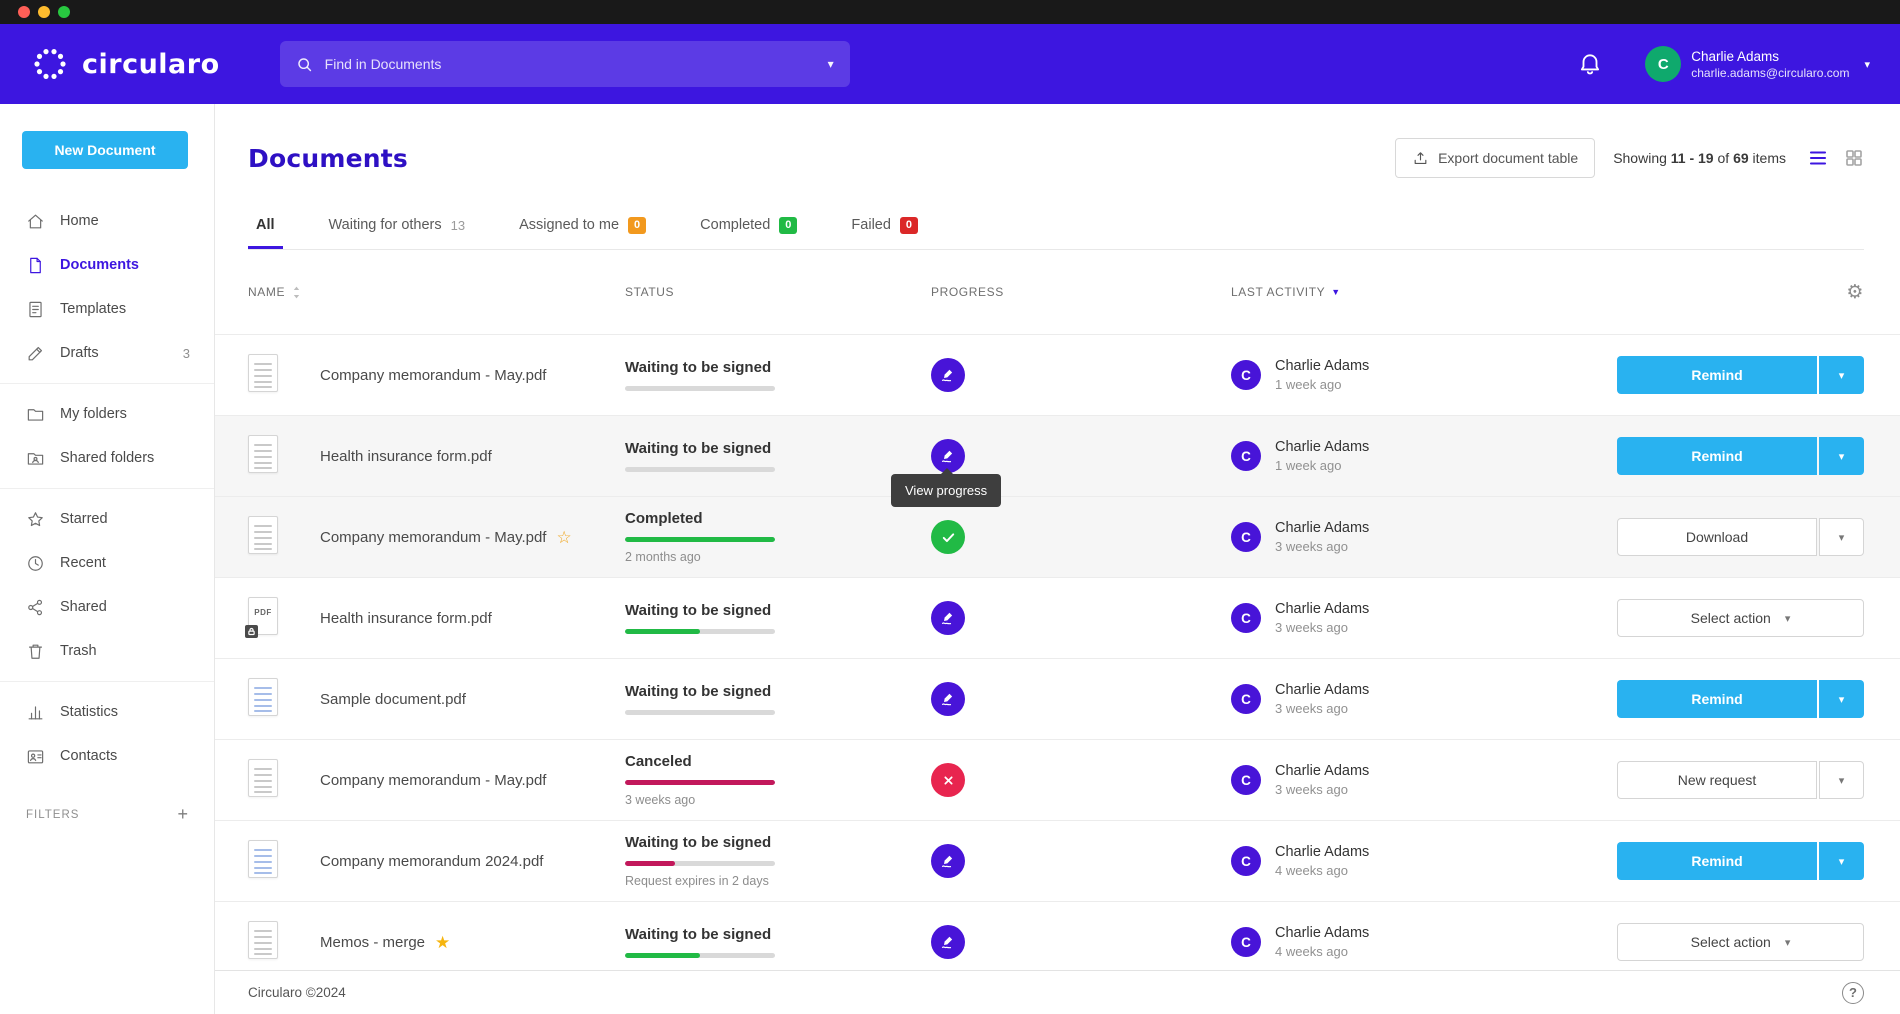 This screenshot has height=1014, width=1900. I want to click on sidebar-item-contacts: Contacts, so click(107, 756).